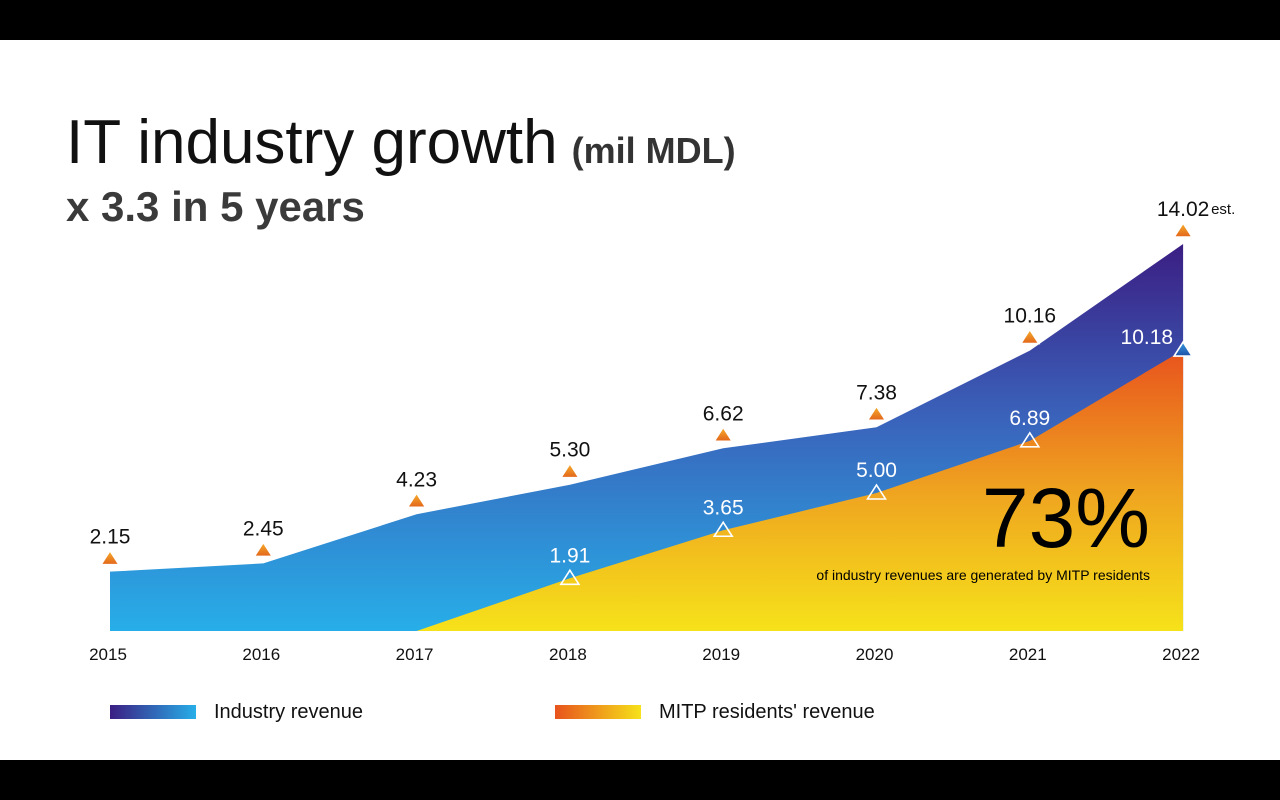 The height and width of the screenshot is (800, 1280). I want to click on mitp-value-label-2022: 10.18, so click(1147, 337).